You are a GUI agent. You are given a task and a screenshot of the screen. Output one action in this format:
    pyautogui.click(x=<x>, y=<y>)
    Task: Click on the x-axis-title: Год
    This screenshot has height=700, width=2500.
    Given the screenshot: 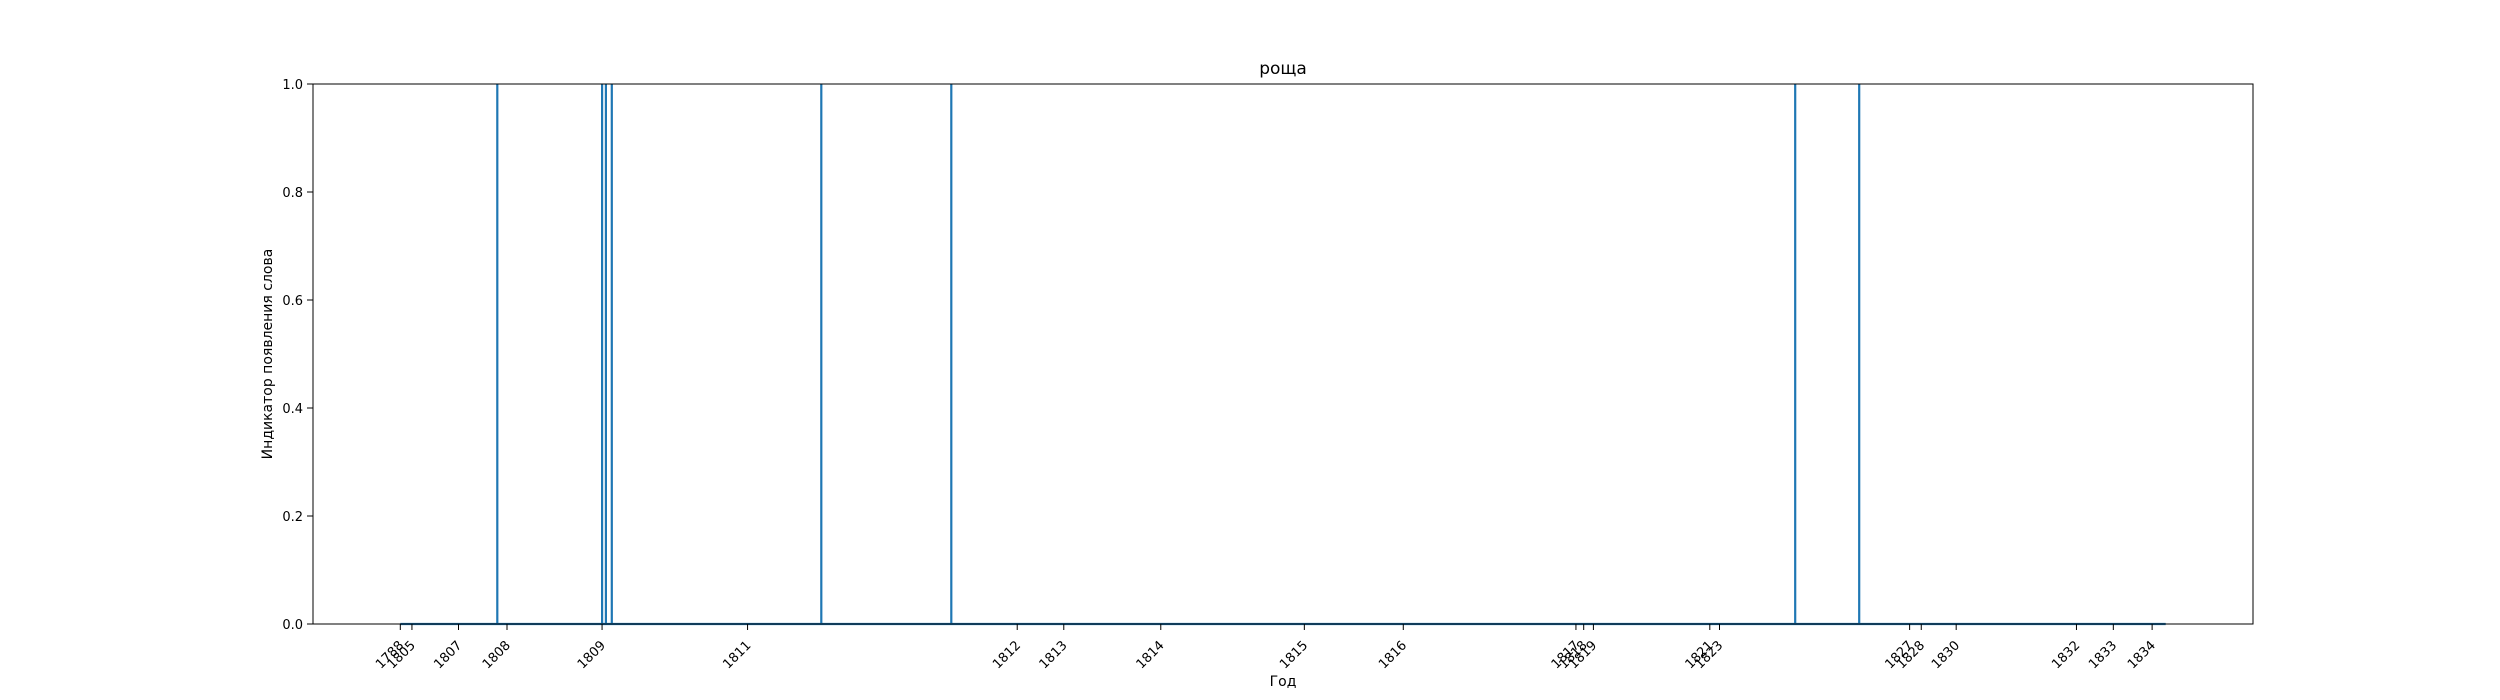 What is the action you would take?
    pyautogui.click(x=1283, y=682)
    